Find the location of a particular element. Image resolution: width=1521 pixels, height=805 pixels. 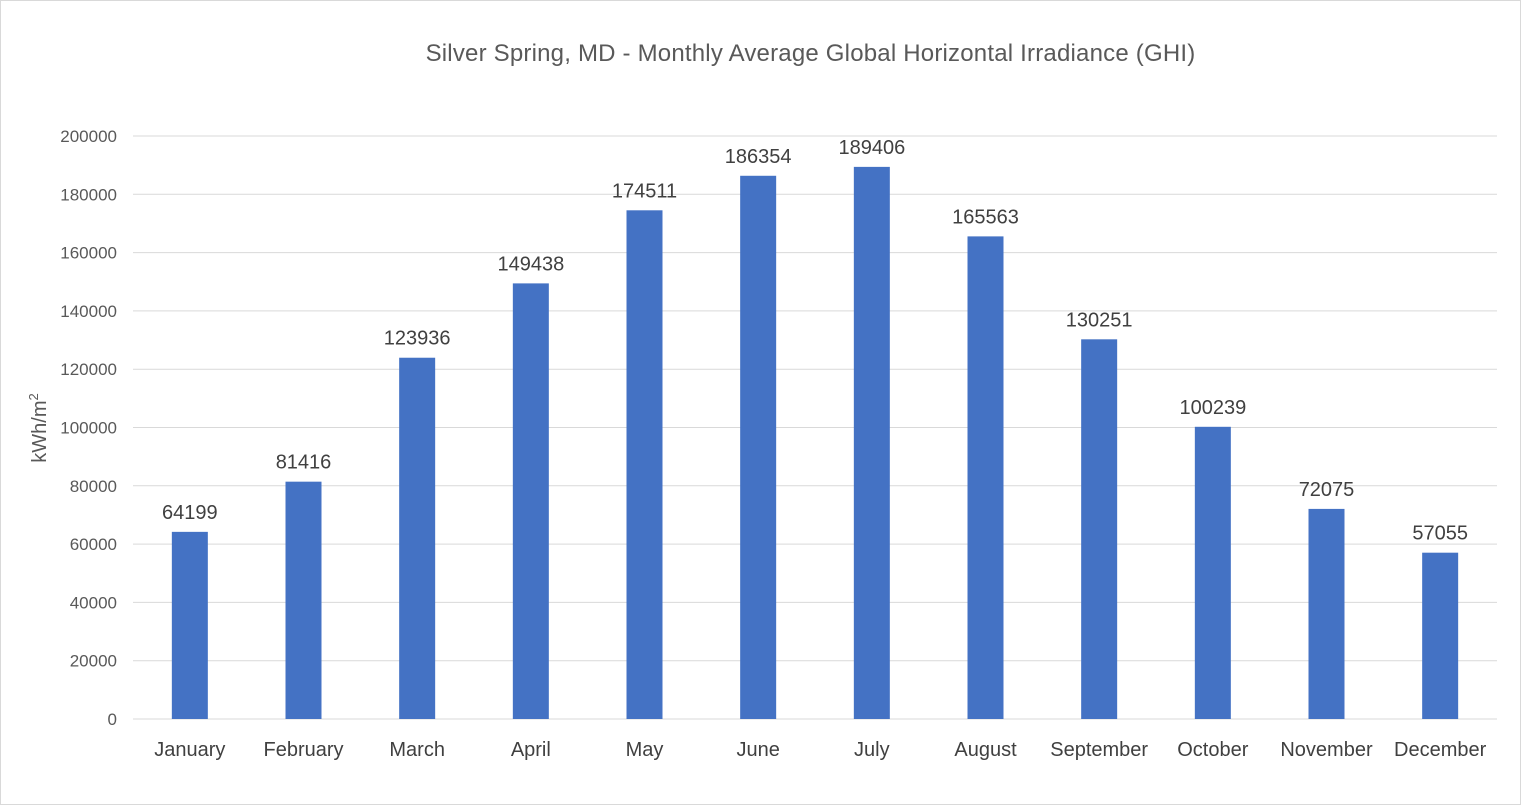

data-label-june: 186354 is located at coordinates (758, 157).